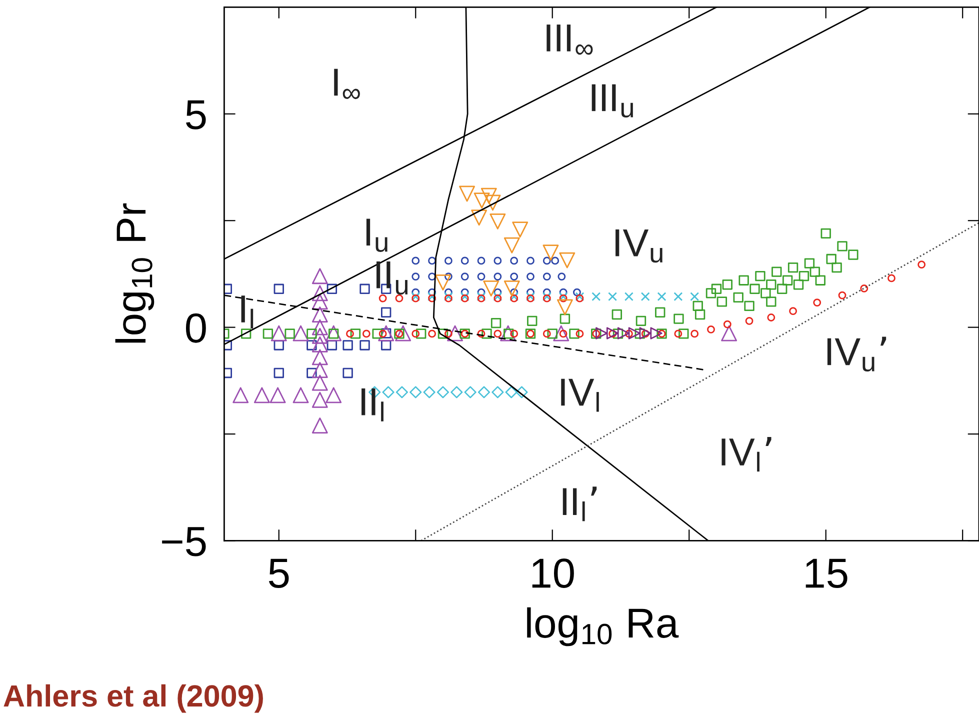 The image size is (979, 720). I want to click on y-axis-title: log$_{10}$ Pr, so click(134, 273).